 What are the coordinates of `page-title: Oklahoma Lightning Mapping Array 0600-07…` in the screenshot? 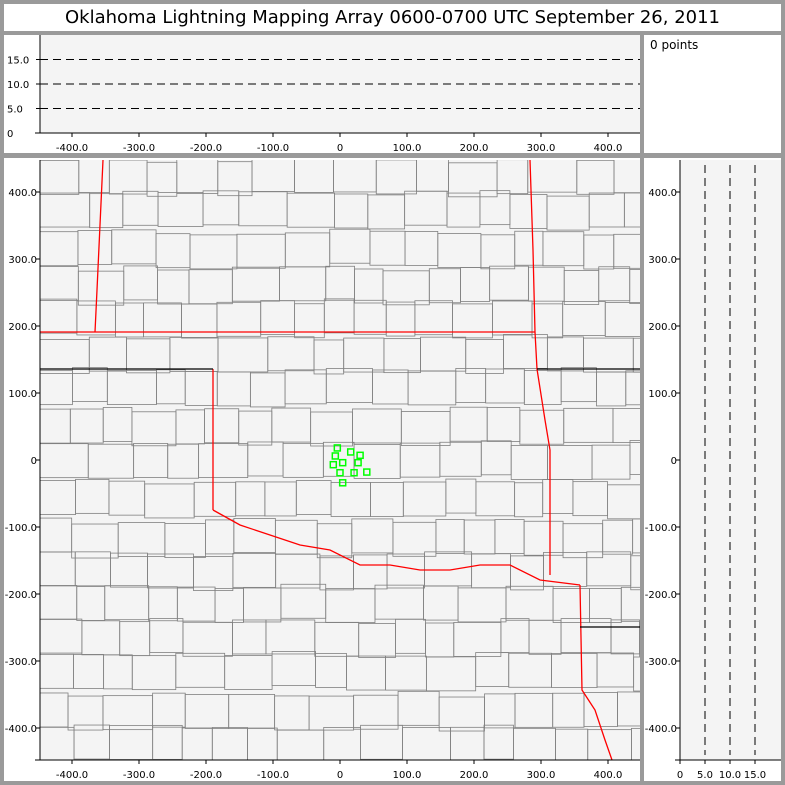 It's located at (392, 17).